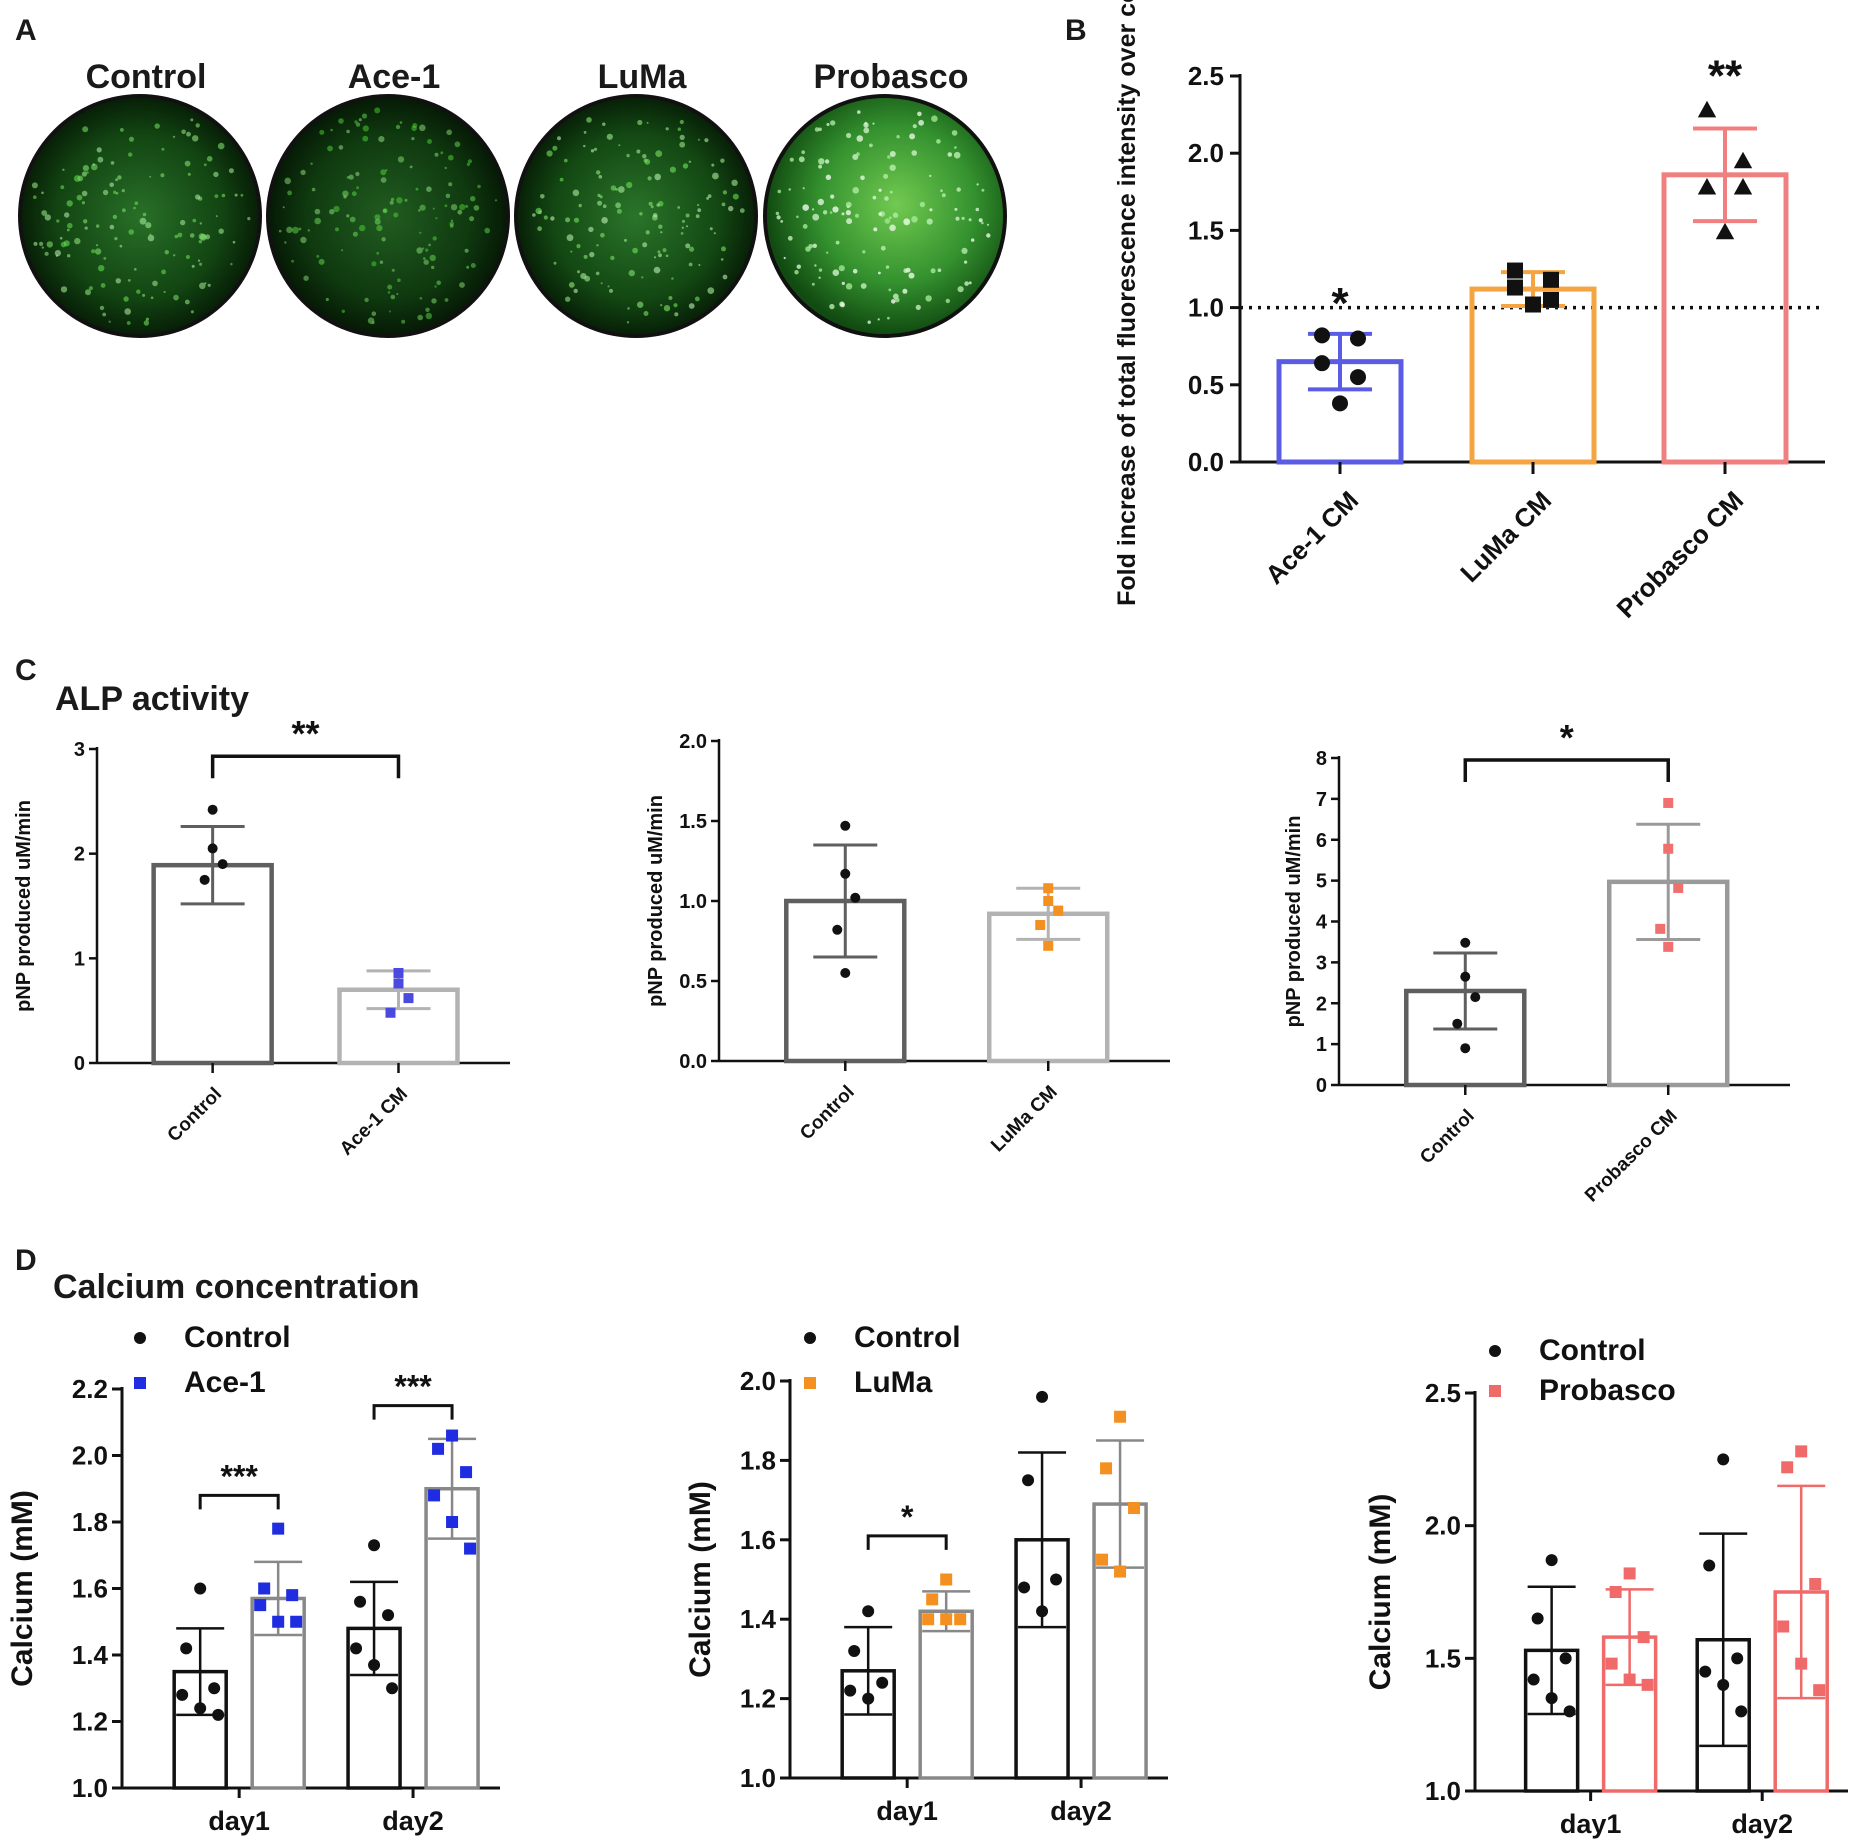 Image resolution: width=1875 pixels, height=1843 pixels. Describe the element at coordinates (212, 809) in the screenshot. I see `chart-C1-point` at that location.